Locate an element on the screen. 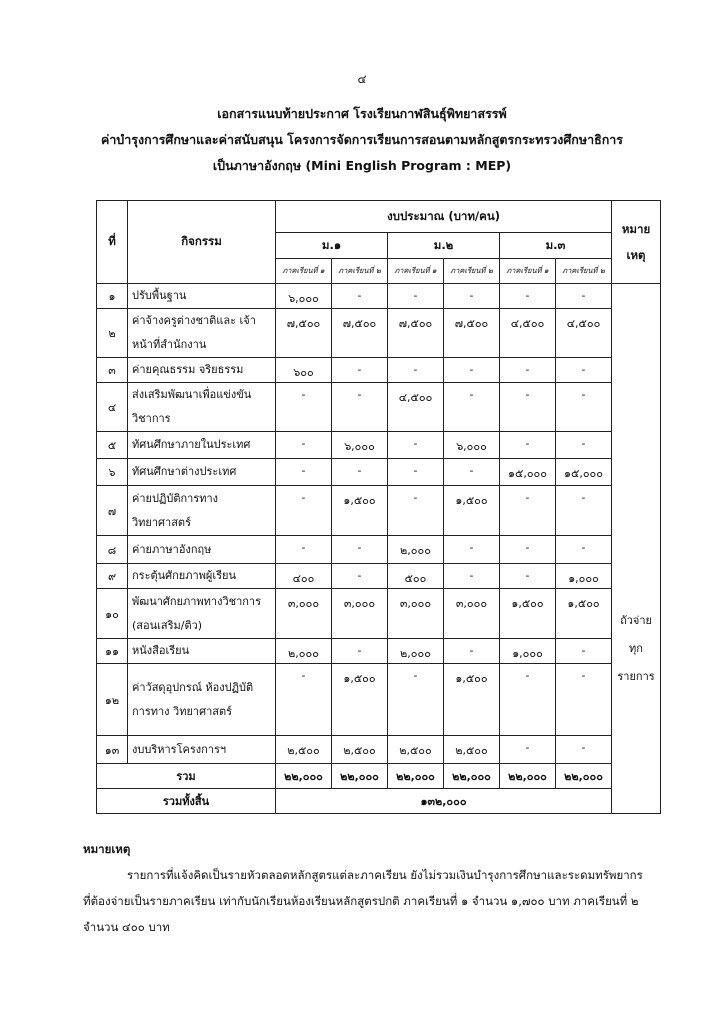 The image size is (724, 1024). notes-line: จำนวน ๔๐๐ บาท is located at coordinates (126, 927).